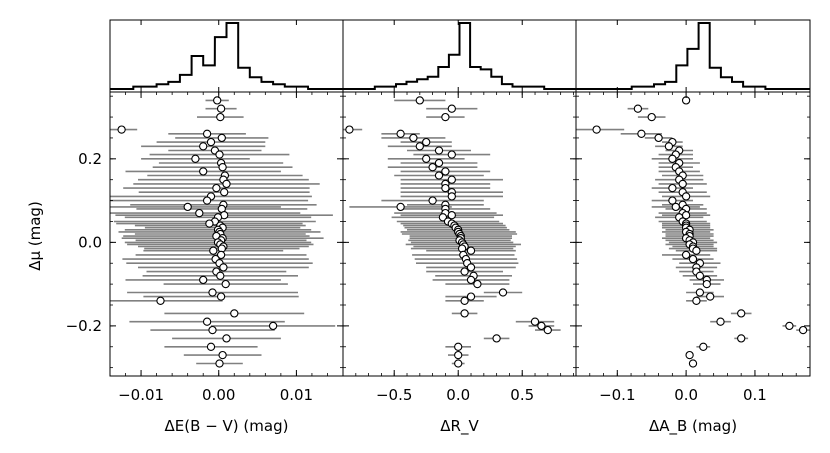 The width and height of the screenshot is (830, 453). I want to click on x-tick-label: 0.01, so click(296, 395).